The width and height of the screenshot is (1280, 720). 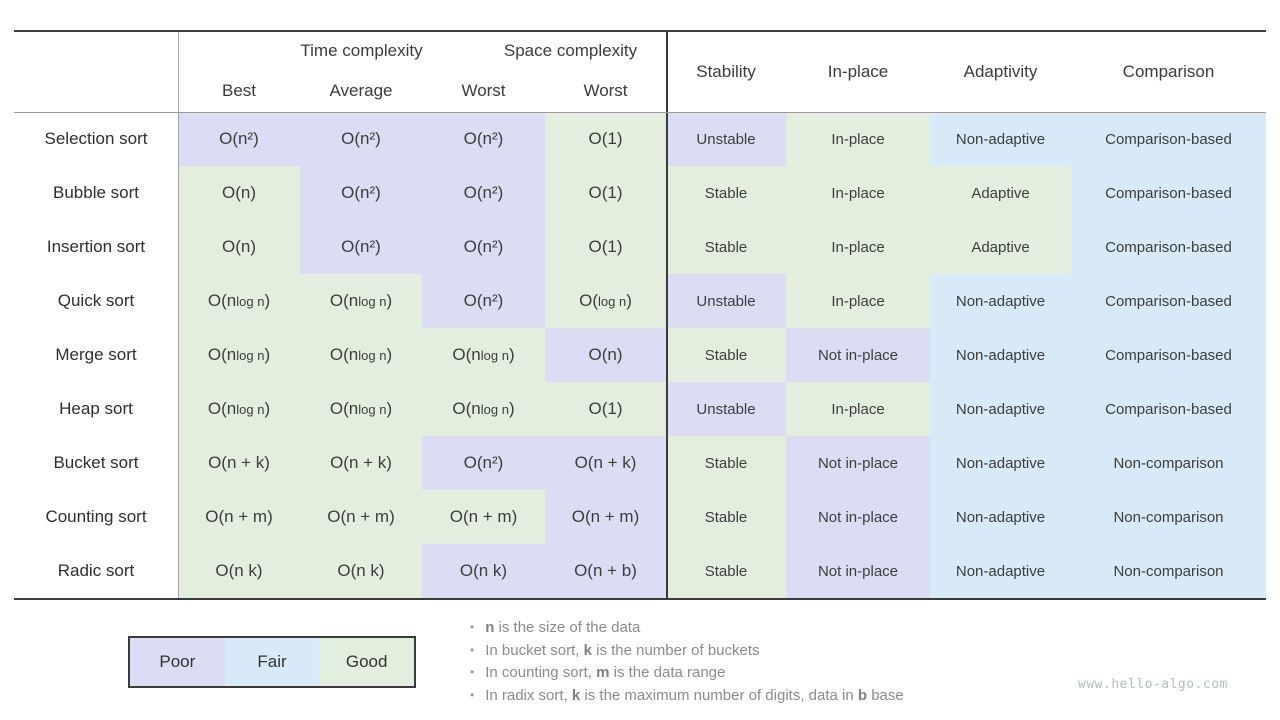 I want to click on header-worst: Worst, so click(x=483, y=90).